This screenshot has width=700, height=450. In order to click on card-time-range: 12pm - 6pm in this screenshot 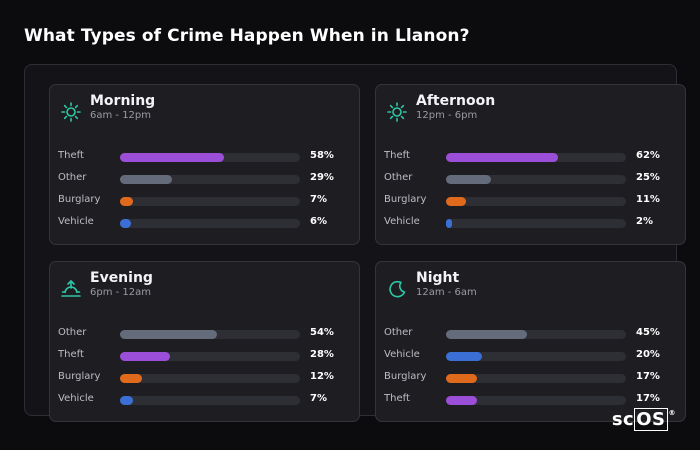, I will do `click(447, 115)`.